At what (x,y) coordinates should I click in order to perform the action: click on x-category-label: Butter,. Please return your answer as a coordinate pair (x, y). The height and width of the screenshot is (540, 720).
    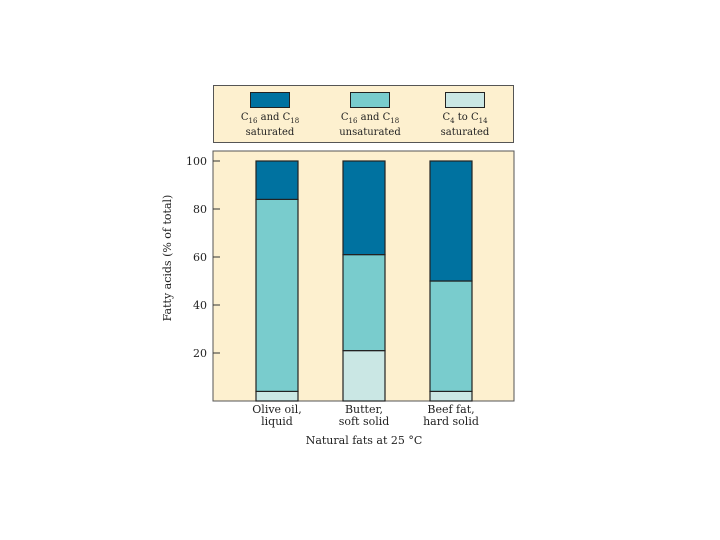
    Looking at the image, I should click on (364, 409).